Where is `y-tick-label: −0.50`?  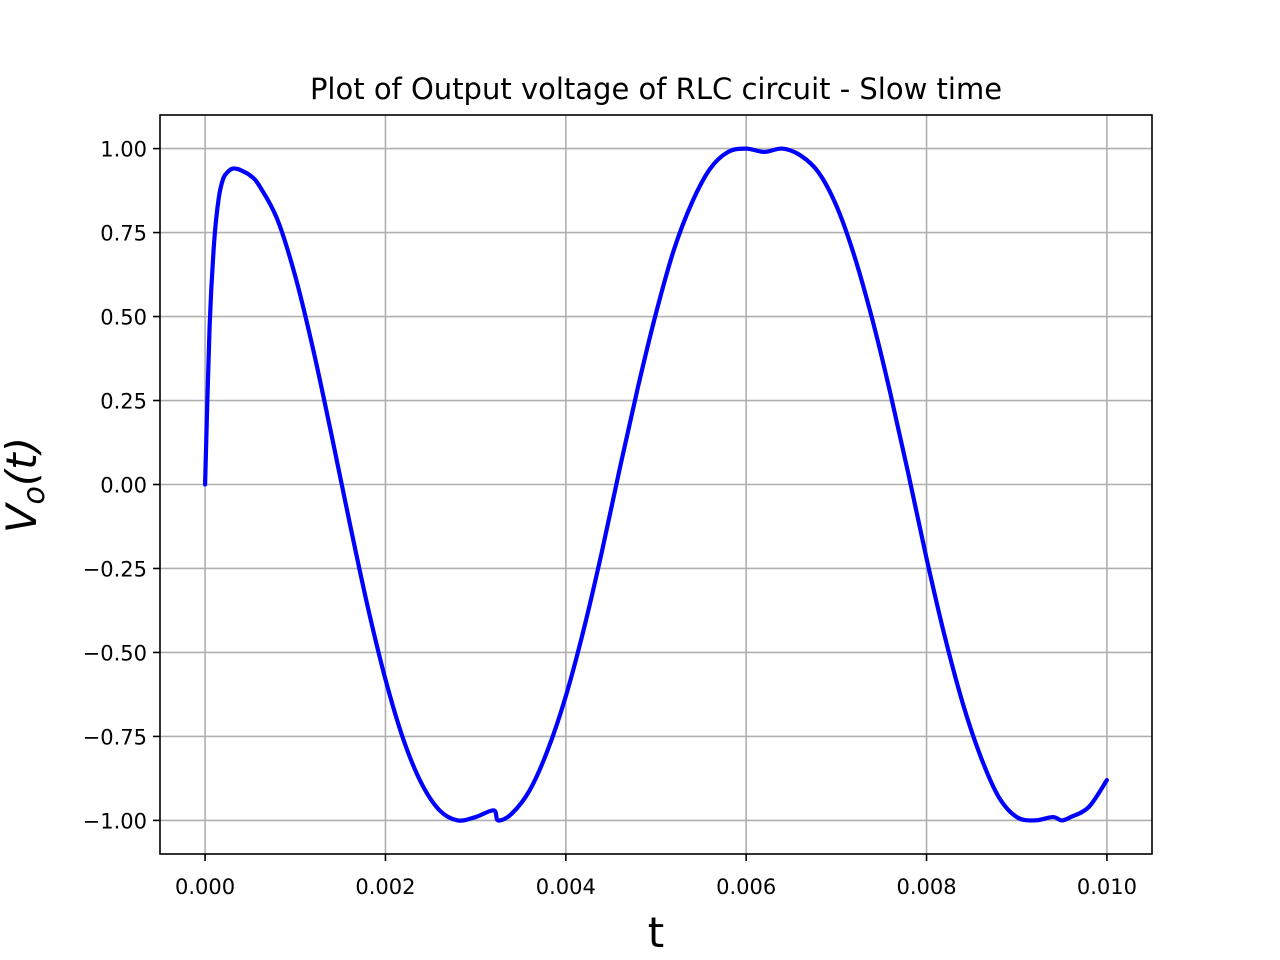
y-tick-label: −0.50 is located at coordinates (115, 653).